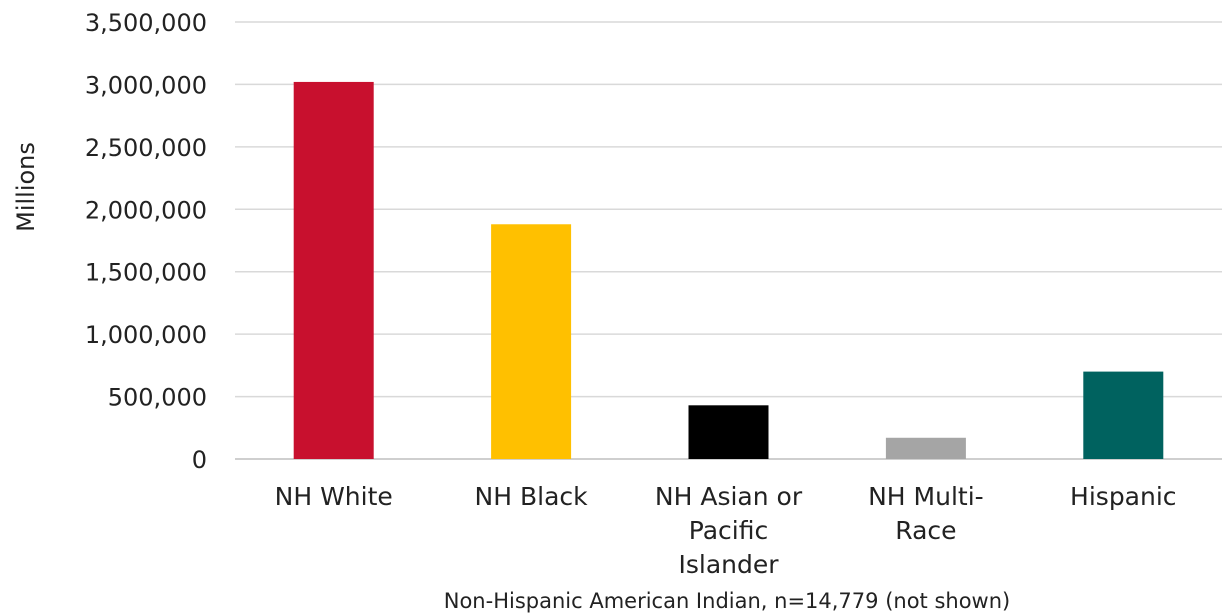 The height and width of the screenshot is (615, 1222). I want to click on x-category-label: NH Black, so click(532, 496).